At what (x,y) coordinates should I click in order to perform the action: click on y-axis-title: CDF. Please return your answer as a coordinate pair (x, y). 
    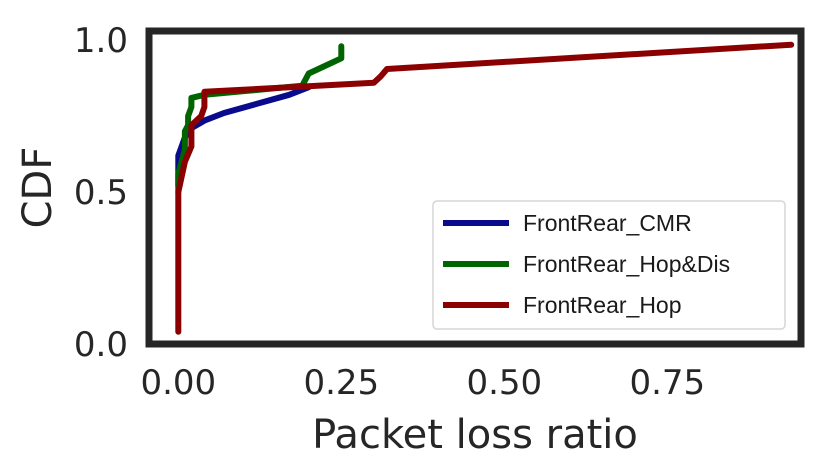
    Looking at the image, I should click on (38, 188).